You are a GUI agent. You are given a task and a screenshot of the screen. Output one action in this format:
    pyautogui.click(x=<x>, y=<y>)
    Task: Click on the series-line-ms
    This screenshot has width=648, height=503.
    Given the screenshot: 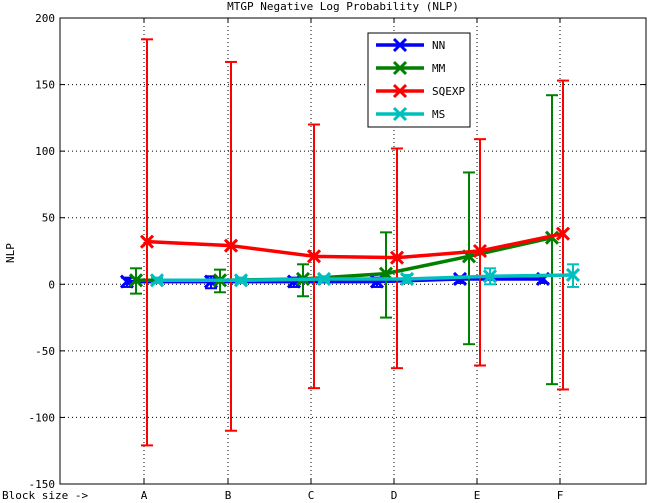 What is the action you would take?
    pyautogui.click(x=365, y=278)
    